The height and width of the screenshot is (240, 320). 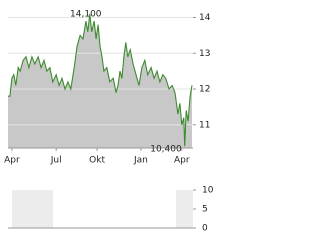 What do you see at coordinates (204, 54) in the screenshot?
I see `y-tick-label: 13` at bounding box center [204, 54].